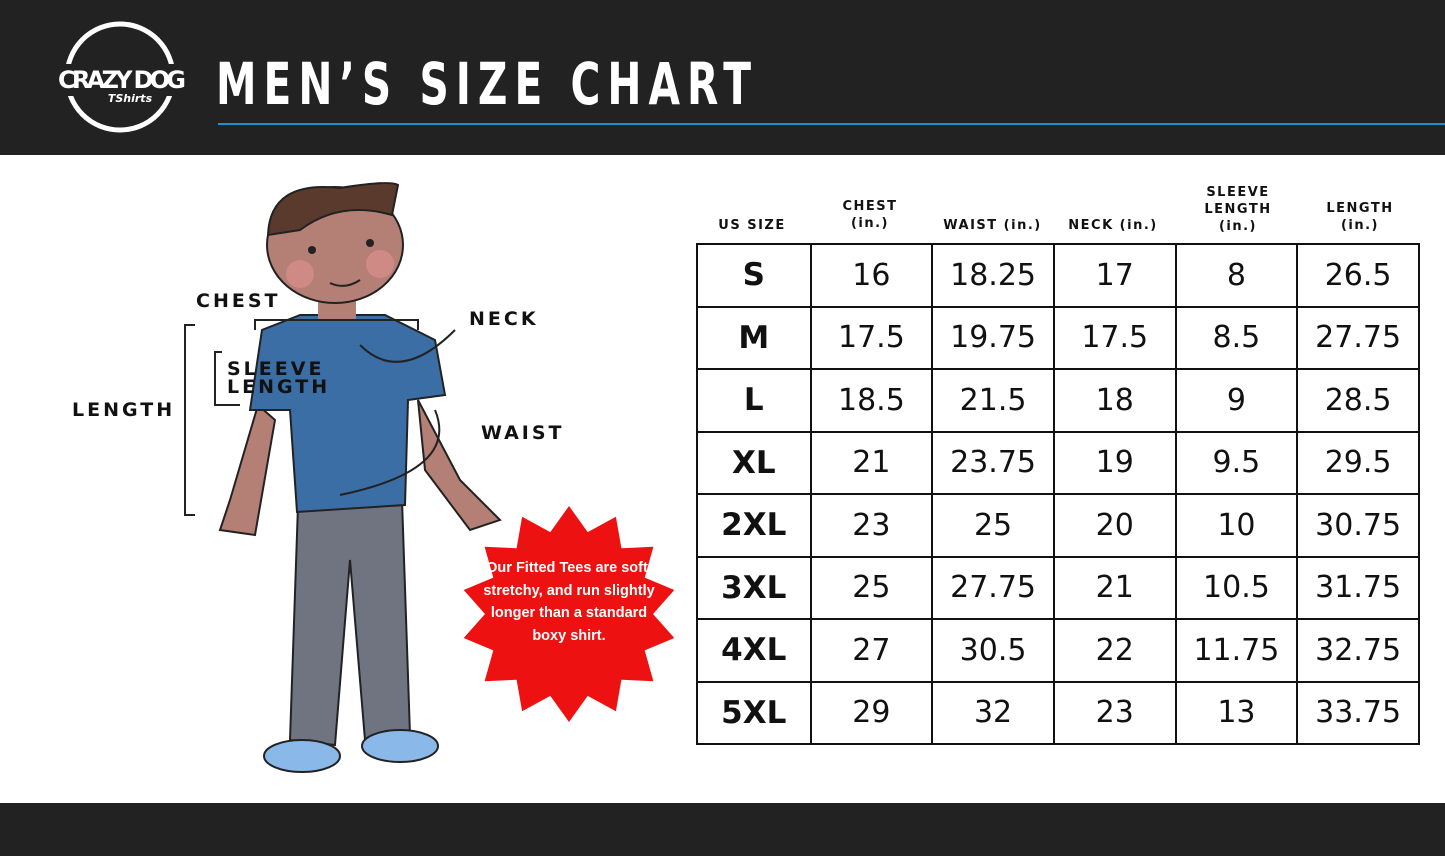 The width and height of the screenshot is (1445, 856). What do you see at coordinates (1358, 275) in the screenshot?
I see `measure-cell: 26.5` at bounding box center [1358, 275].